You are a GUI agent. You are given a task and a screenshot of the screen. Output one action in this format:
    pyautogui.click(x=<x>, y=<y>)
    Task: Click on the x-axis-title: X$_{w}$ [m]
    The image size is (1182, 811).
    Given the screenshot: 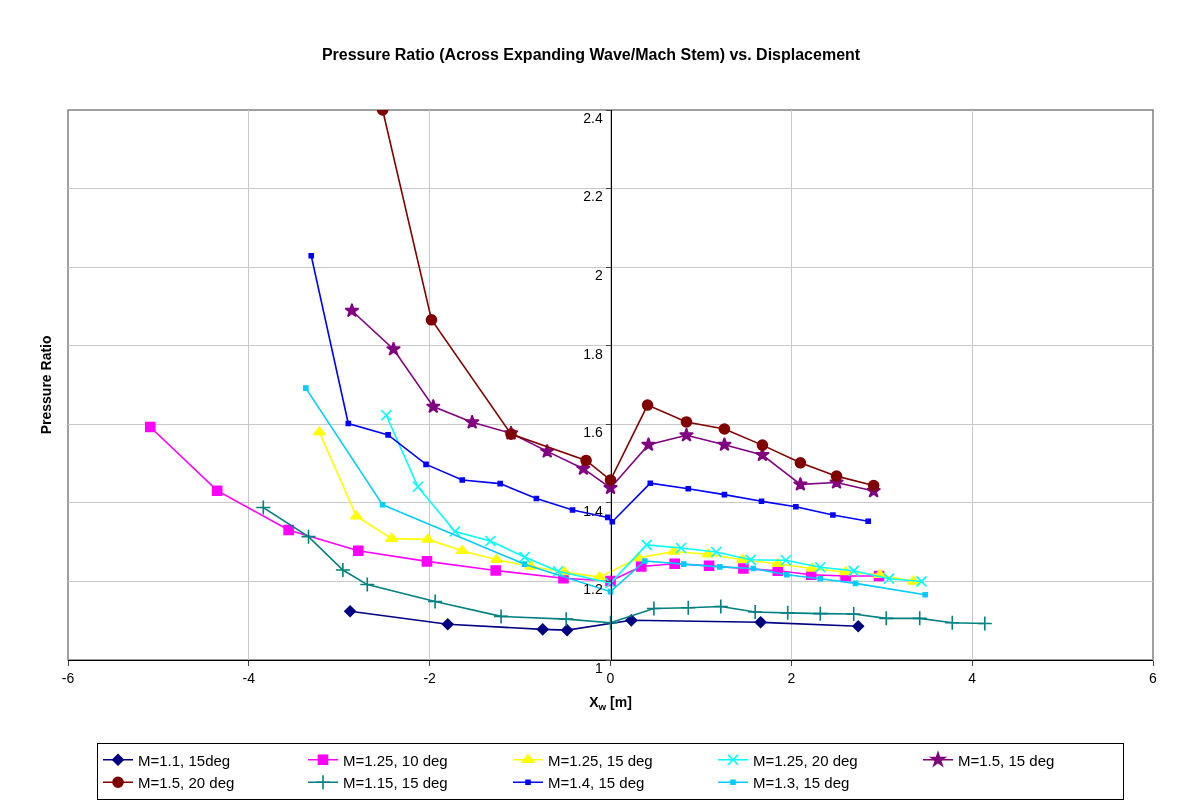 What is the action you would take?
    pyautogui.click(x=610, y=703)
    